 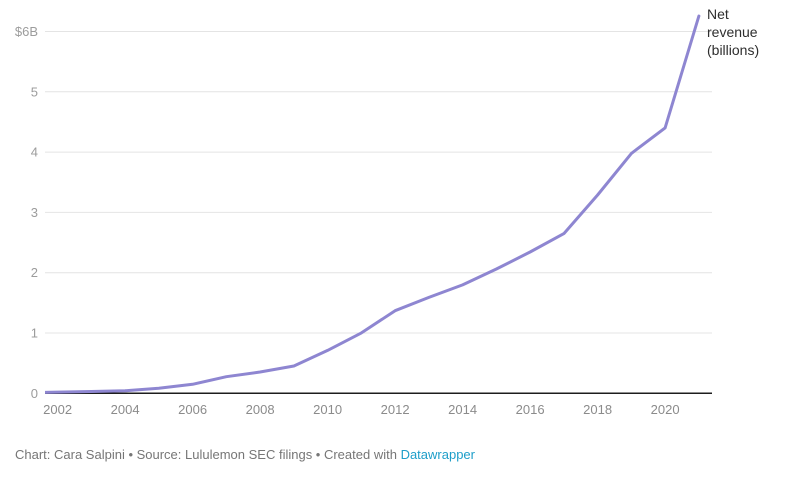 I want to click on y-tick-label: $6B, so click(x=26, y=31).